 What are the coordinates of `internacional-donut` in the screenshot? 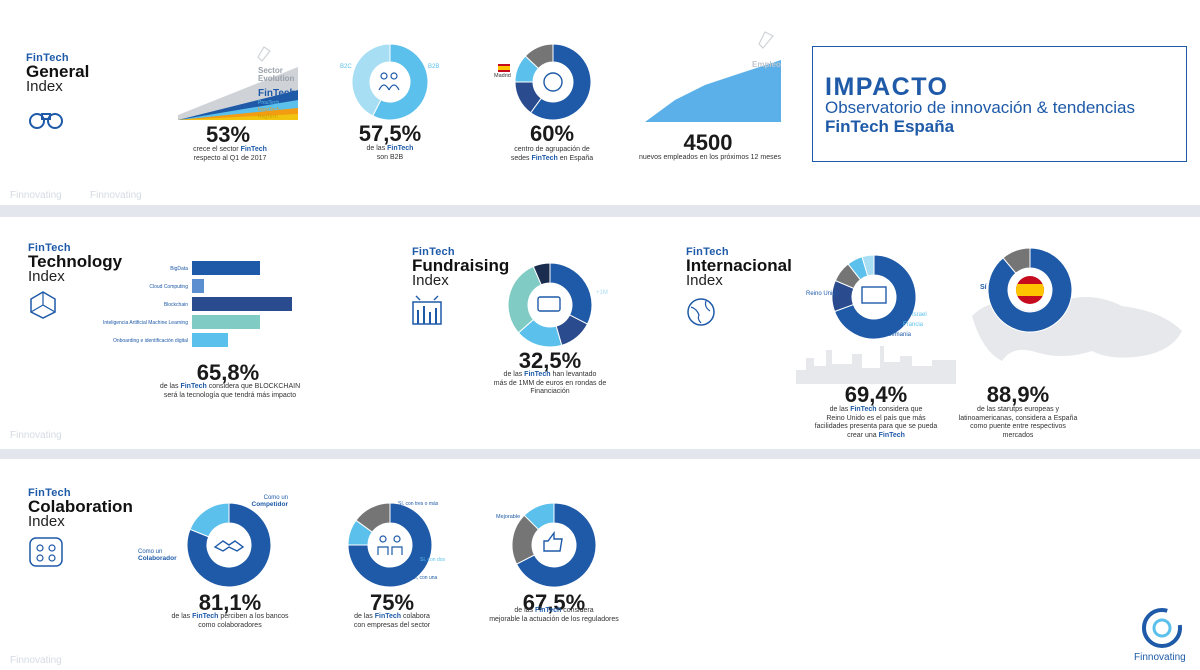 It's located at (874, 297).